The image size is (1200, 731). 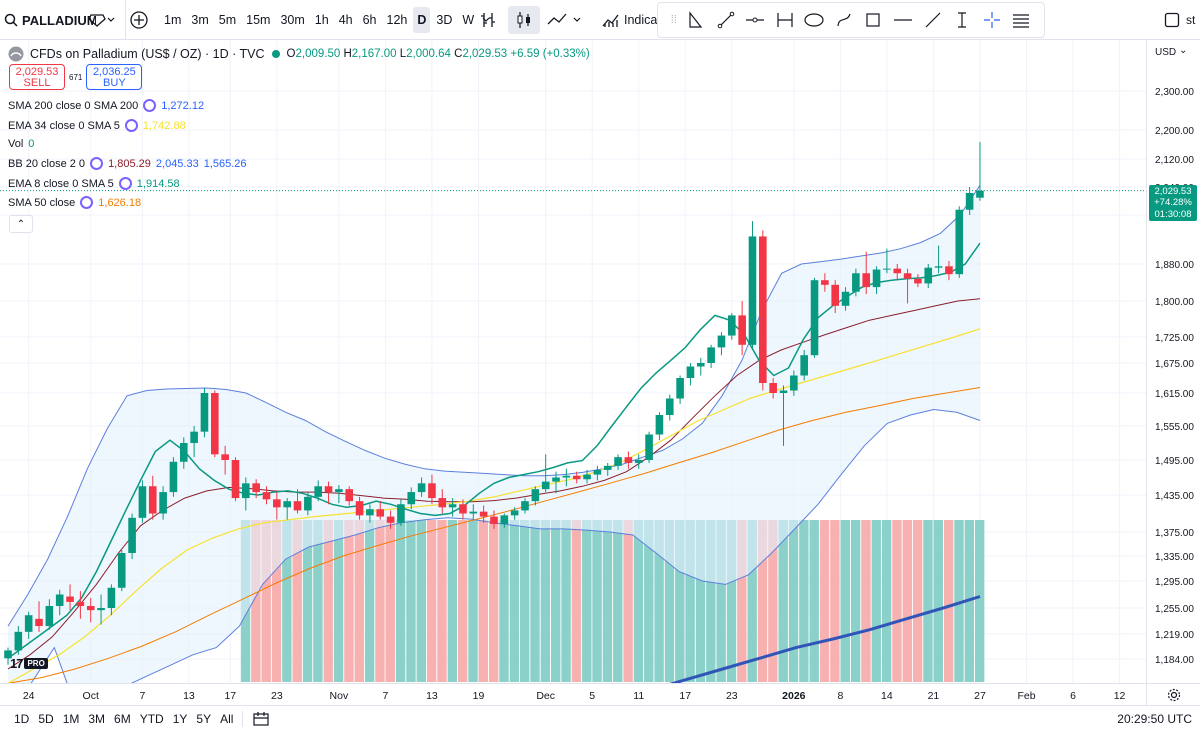 I want to click on ray-icon, so click(x=933, y=20).